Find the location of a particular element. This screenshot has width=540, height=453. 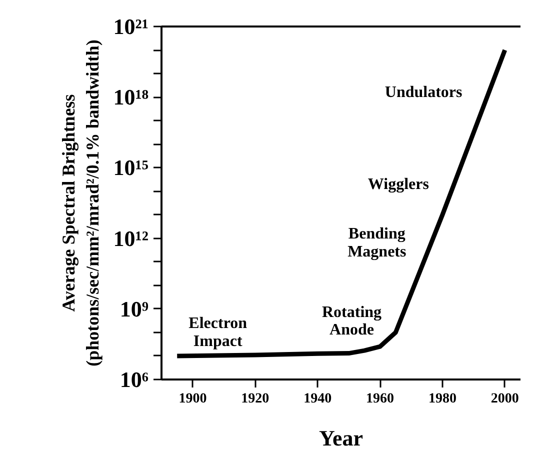

y-axis-title: Average Spectral Brightness (photons/sec/mm²/mrad²/0.1% bandwidth) is located at coordinates (80, 203).